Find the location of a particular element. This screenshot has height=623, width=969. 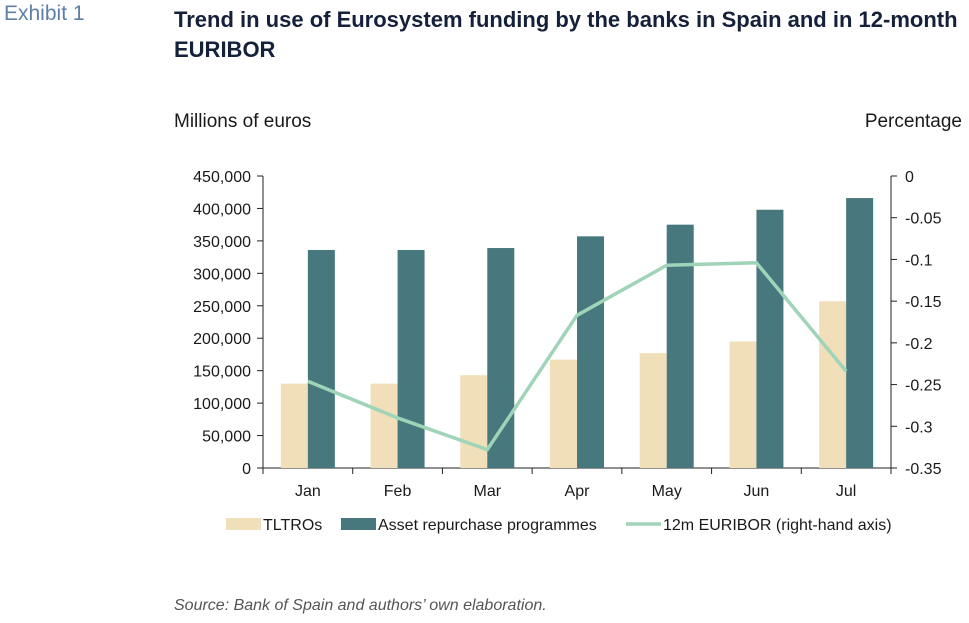

x-tick-label: Mar is located at coordinates (488, 491).